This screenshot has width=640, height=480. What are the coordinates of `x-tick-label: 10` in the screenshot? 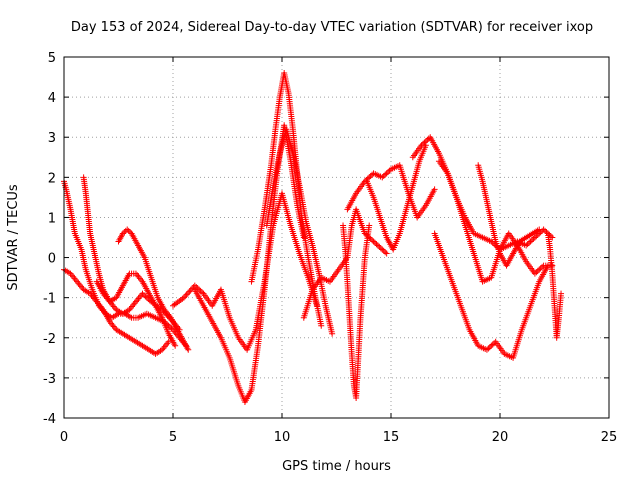 It's located at (282, 437).